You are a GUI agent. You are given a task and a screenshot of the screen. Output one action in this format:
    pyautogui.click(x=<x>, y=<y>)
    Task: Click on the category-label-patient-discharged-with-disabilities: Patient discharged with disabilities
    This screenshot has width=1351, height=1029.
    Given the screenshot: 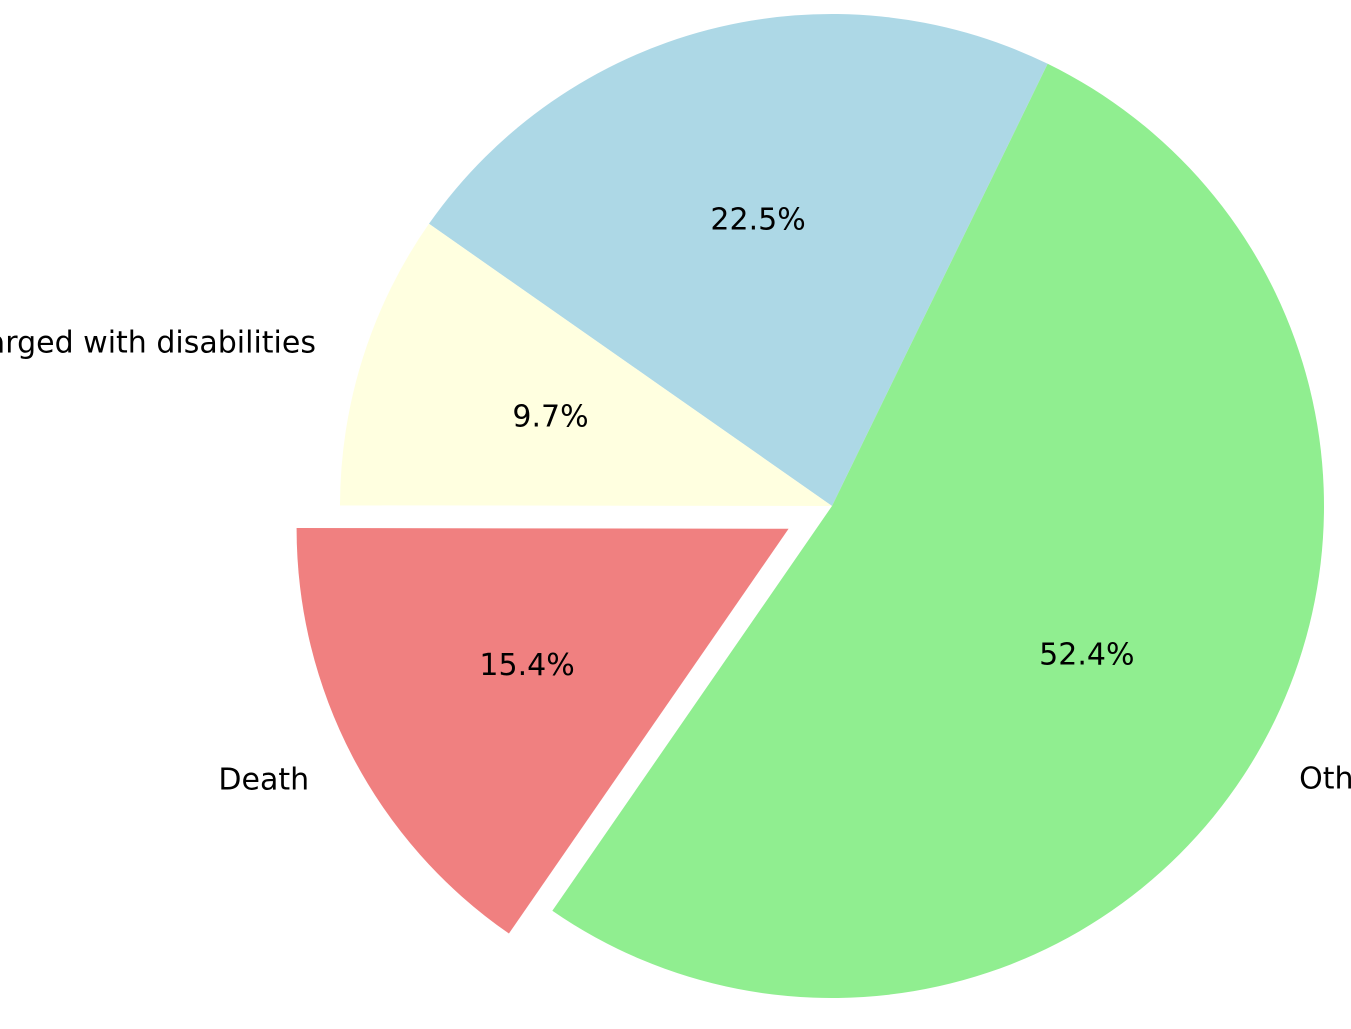 What is the action you would take?
    pyautogui.click(x=158, y=342)
    